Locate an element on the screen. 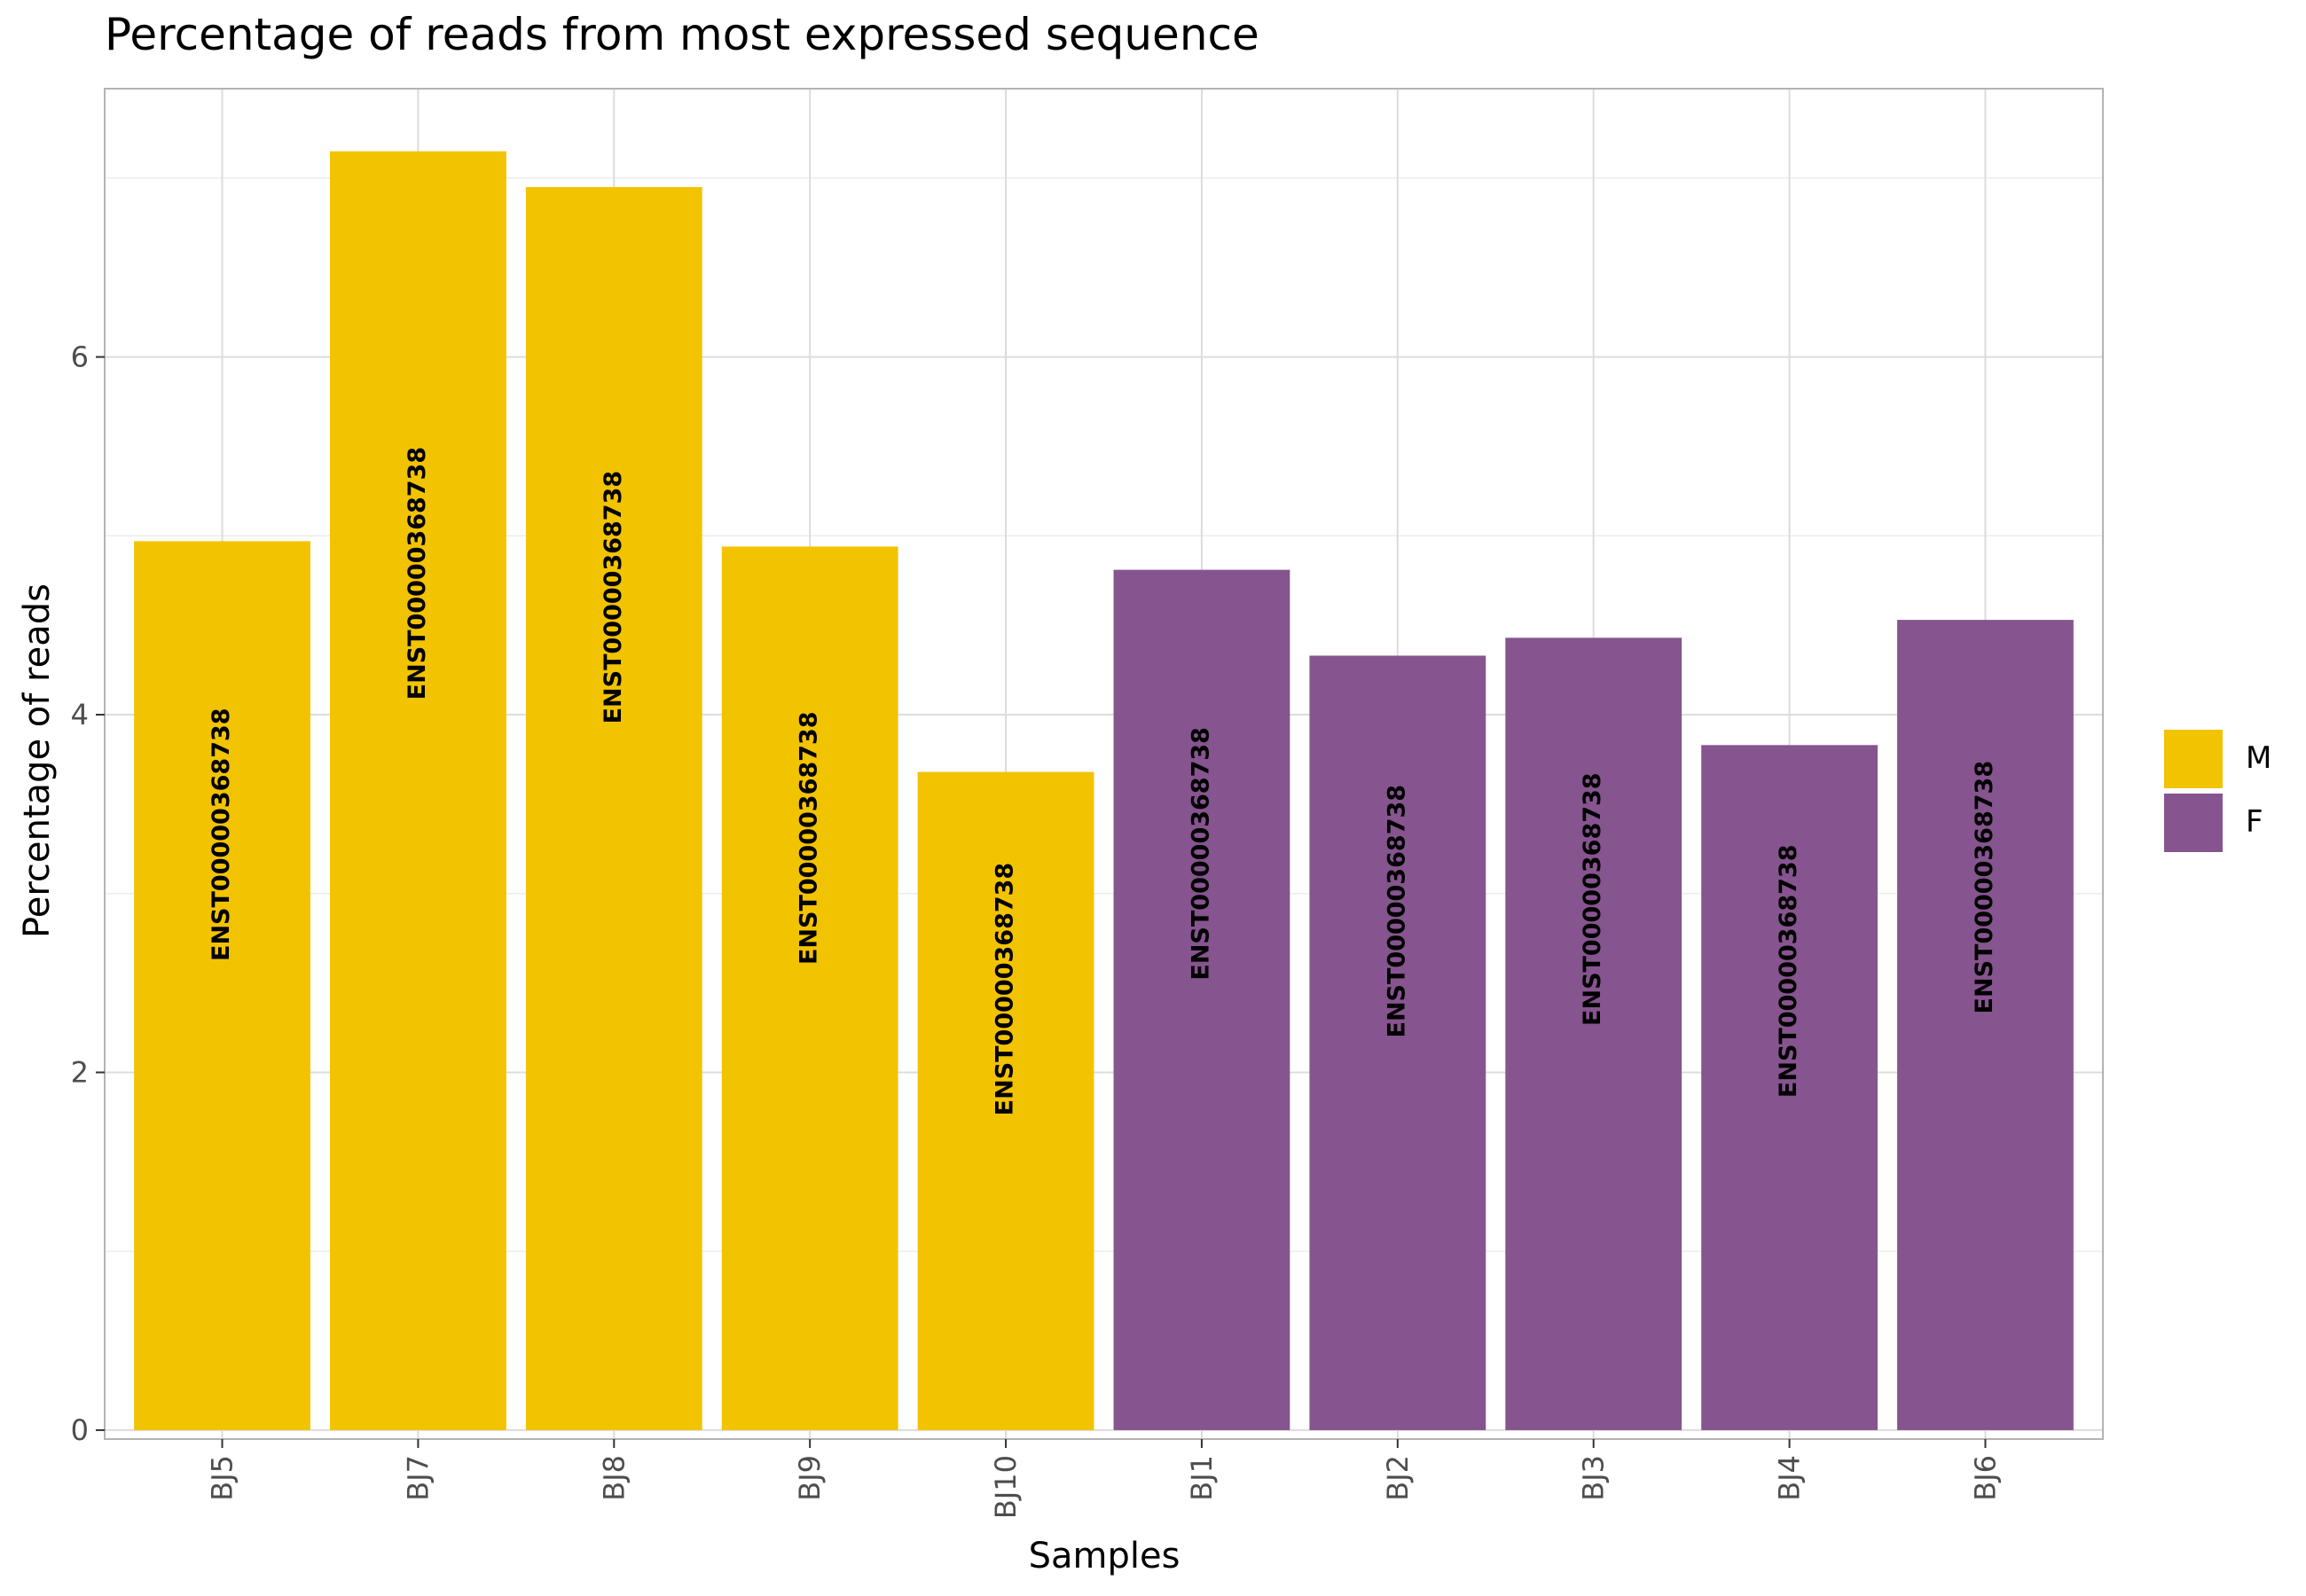 The width and height of the screenshot is (2306, 1596). bar-bj8 is located at coordinates (613, 808).